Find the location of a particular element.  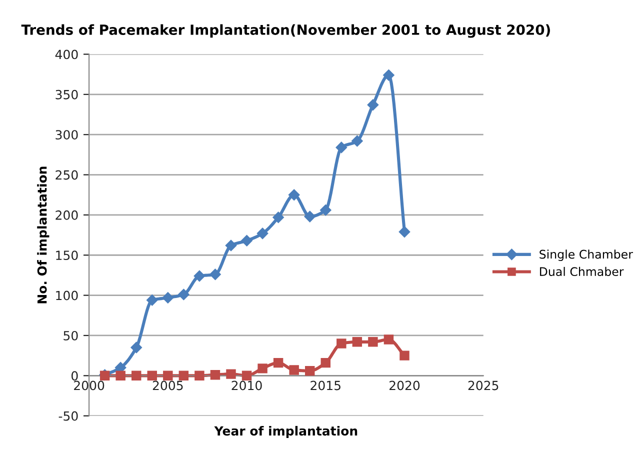

x-tick-label: 2020 is located at coordinates (405, 385).